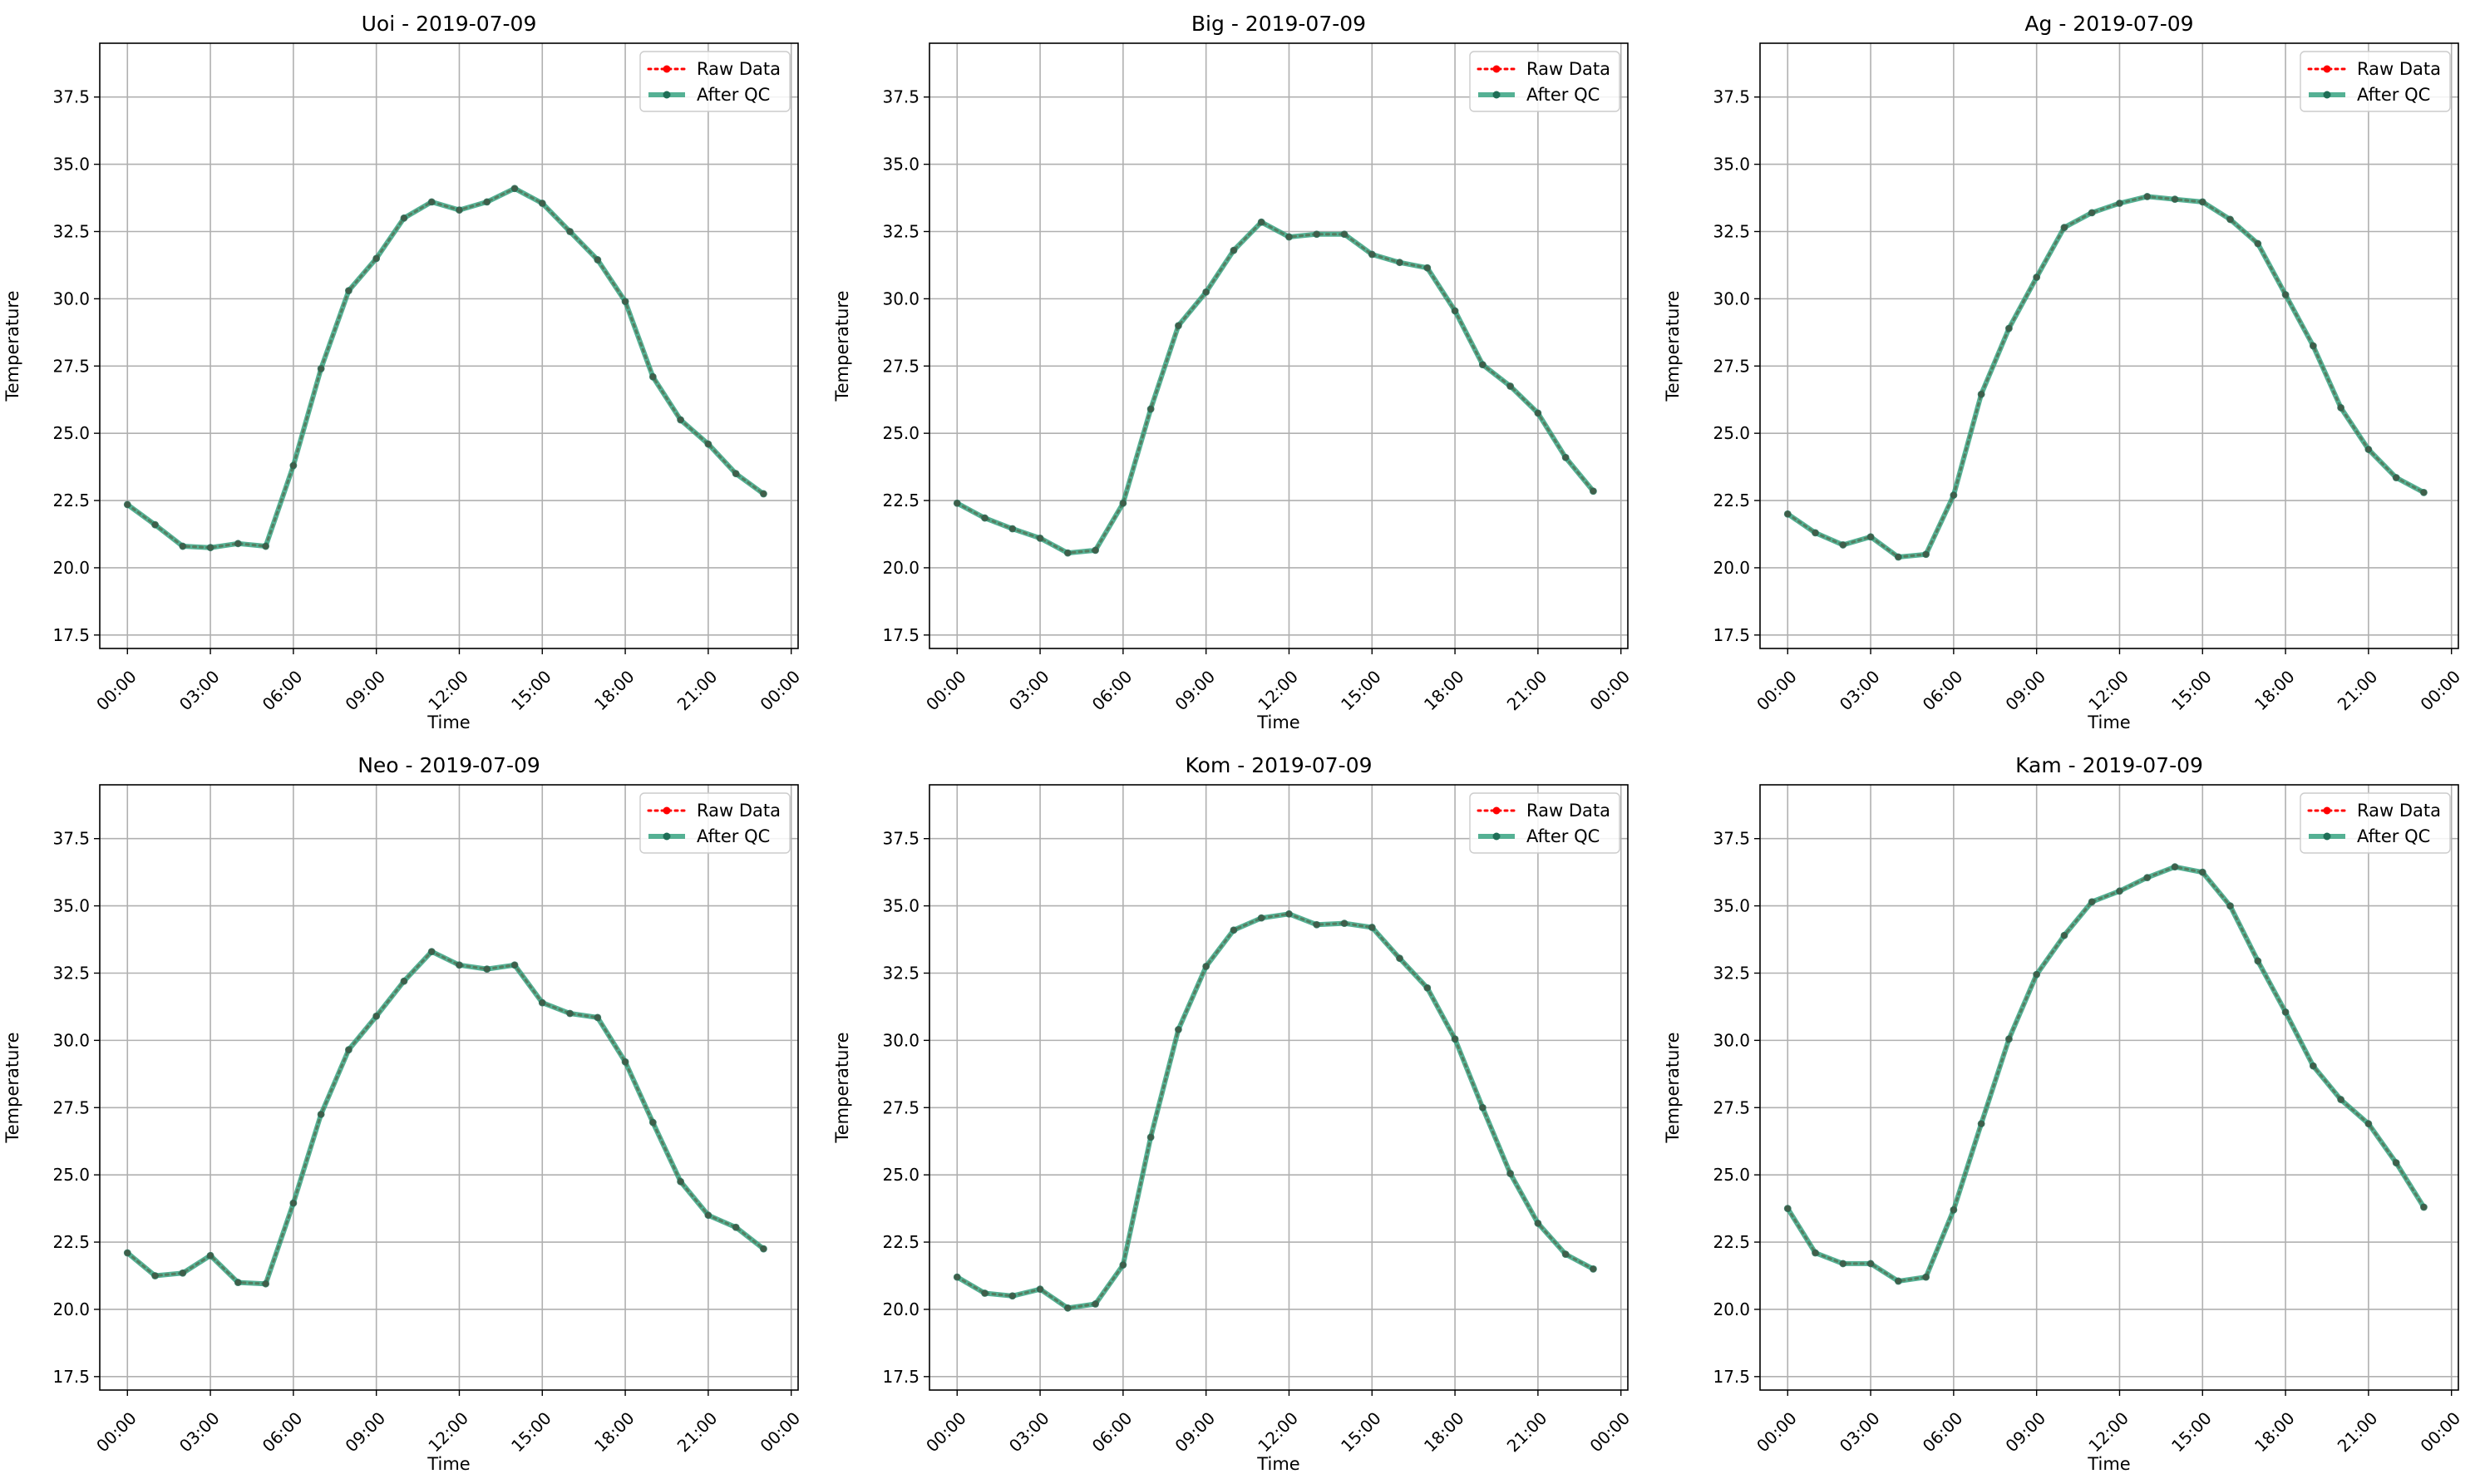  What do you see at coordinates (1278, 722) in the screenshot?
I see `x-axis-label: Time` at bounding box center [1278, 722].